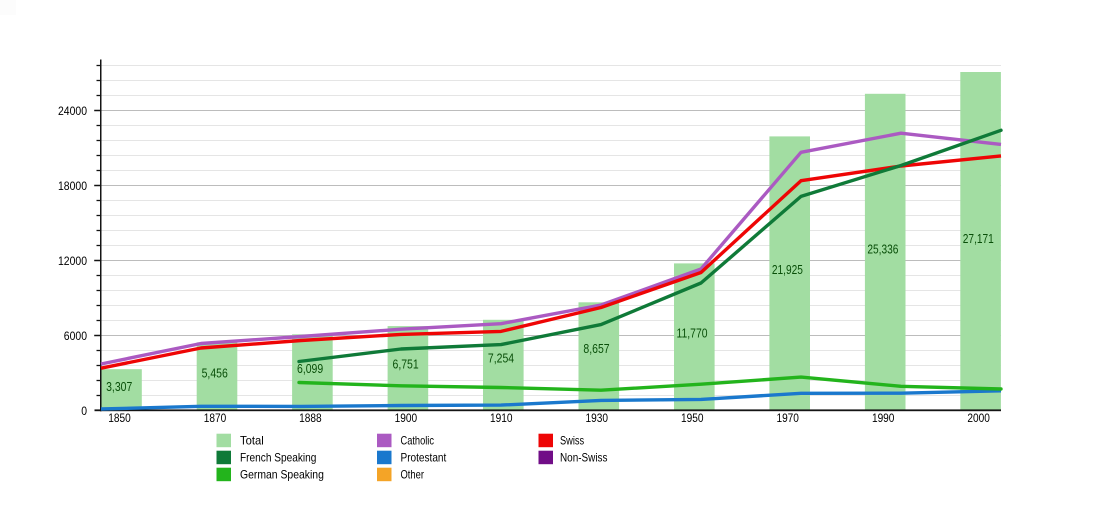 The image size is (1100, 505). What do you see at coordinates (282, 475) in the screenshot?
I see `svg-text: German Speaking` at bounding box center [282, 475].